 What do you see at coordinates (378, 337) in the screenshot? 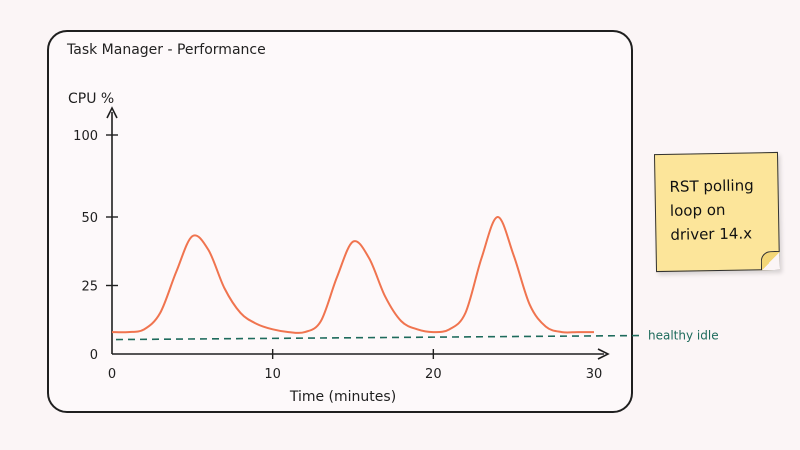
I see `healthy-idle-line` at bounding box center [378, 337].